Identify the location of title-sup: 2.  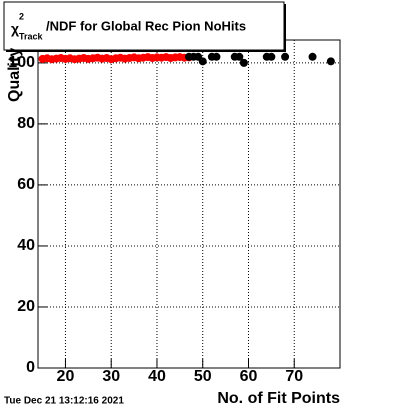
(21, 16).